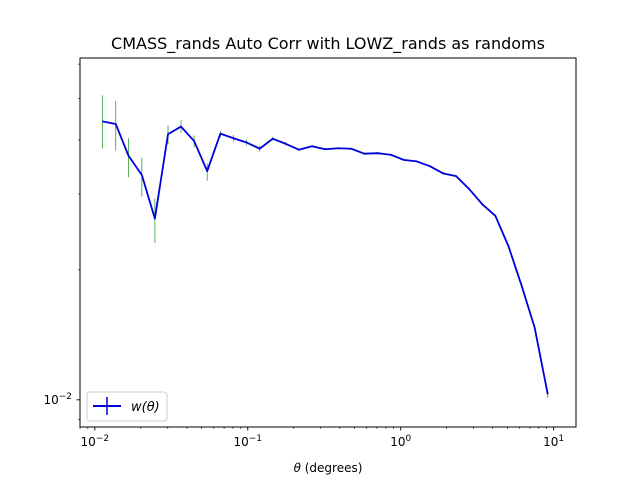  I want to click on x-tick-label: 10⁰, so click(400, 441).